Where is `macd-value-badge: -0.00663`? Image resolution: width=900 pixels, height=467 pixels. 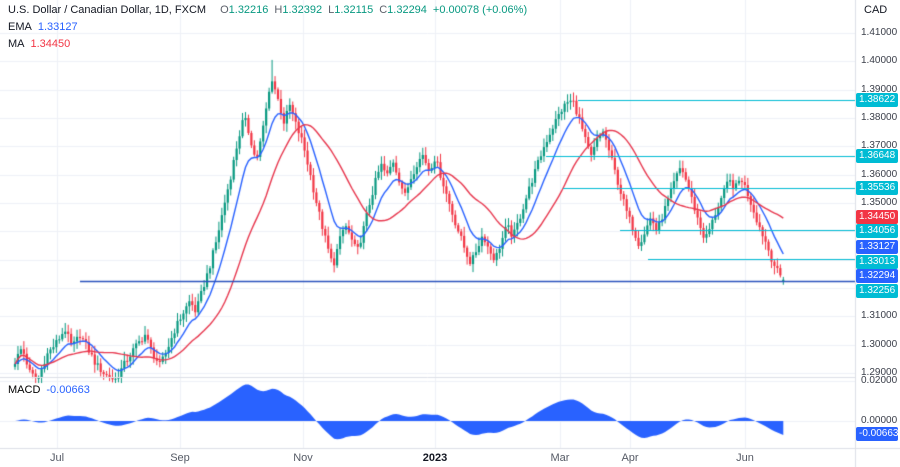 macd-value-badge: -0.00663 is located at coordinates (877, 434).